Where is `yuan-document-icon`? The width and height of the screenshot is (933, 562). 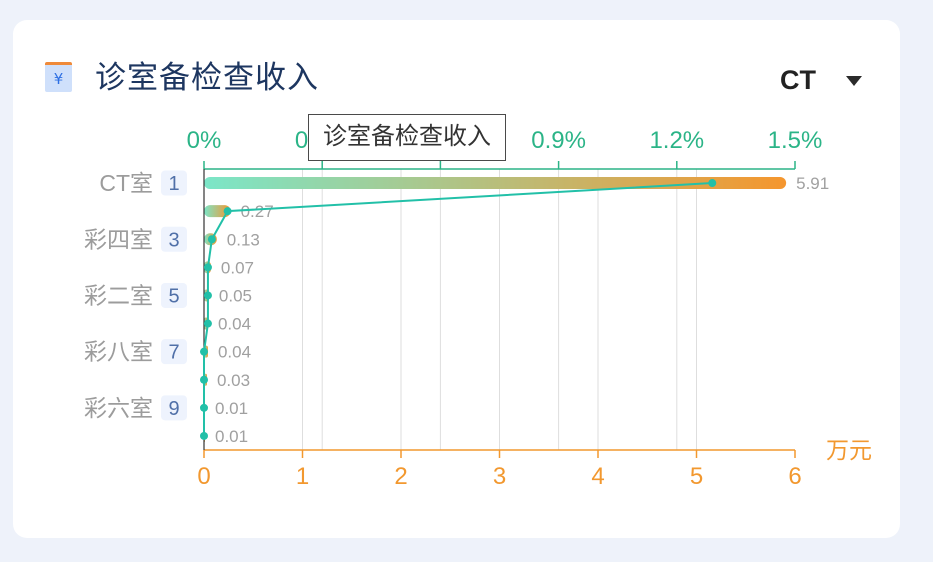 yuan-document-icon is located at coordinates (58, 77).